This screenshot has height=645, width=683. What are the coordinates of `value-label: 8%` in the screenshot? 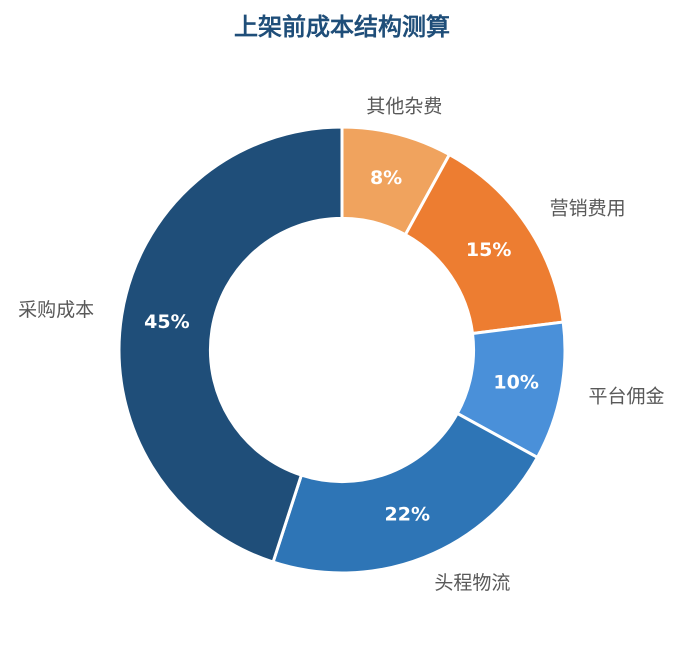 It's located at (386, 178).